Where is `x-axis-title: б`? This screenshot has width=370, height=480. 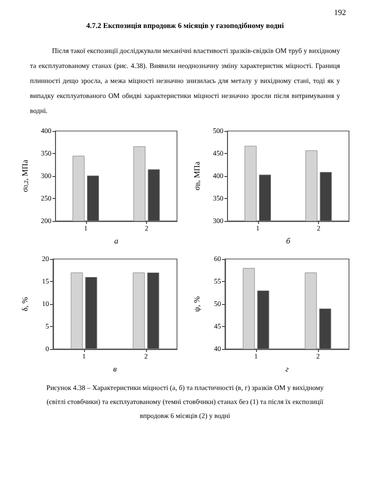 x-axis-title: б is located at coordinates (289, 241).